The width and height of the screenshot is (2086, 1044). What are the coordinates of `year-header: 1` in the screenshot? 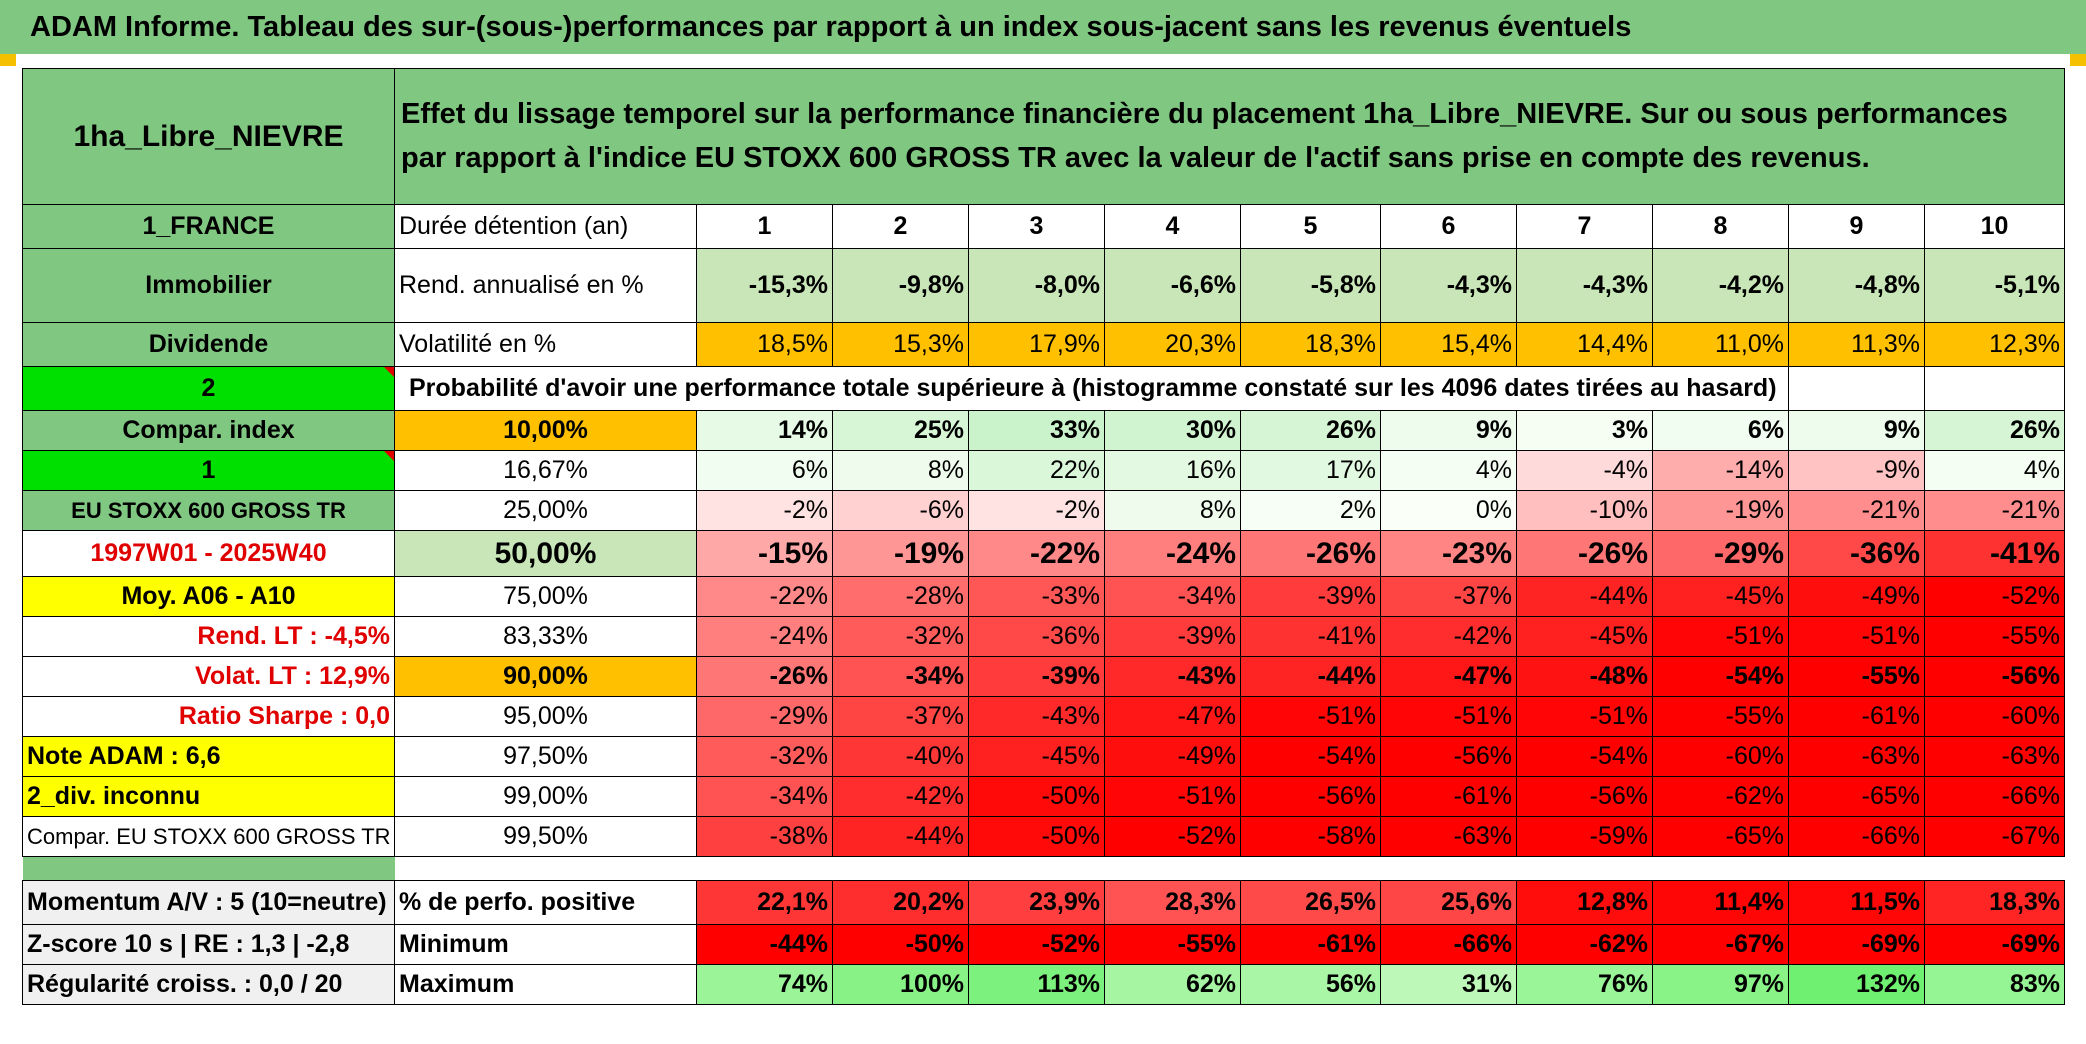 It's located at (764, 226).